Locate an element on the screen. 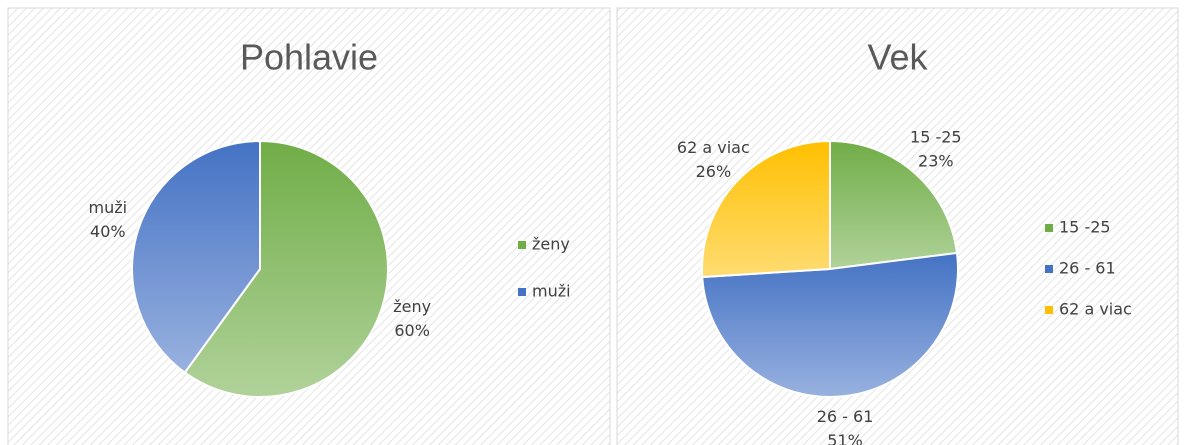 The image size is (1184, 445). legend-label: ženy is located at coordinates (551, 244).